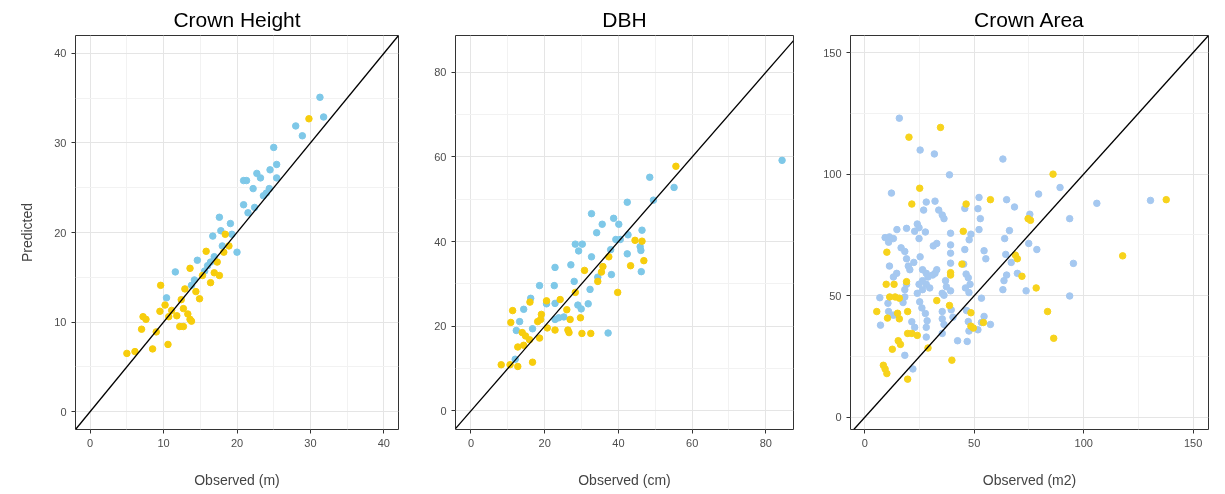  I want to click on y-tick-label: 10, so click(60, 322).